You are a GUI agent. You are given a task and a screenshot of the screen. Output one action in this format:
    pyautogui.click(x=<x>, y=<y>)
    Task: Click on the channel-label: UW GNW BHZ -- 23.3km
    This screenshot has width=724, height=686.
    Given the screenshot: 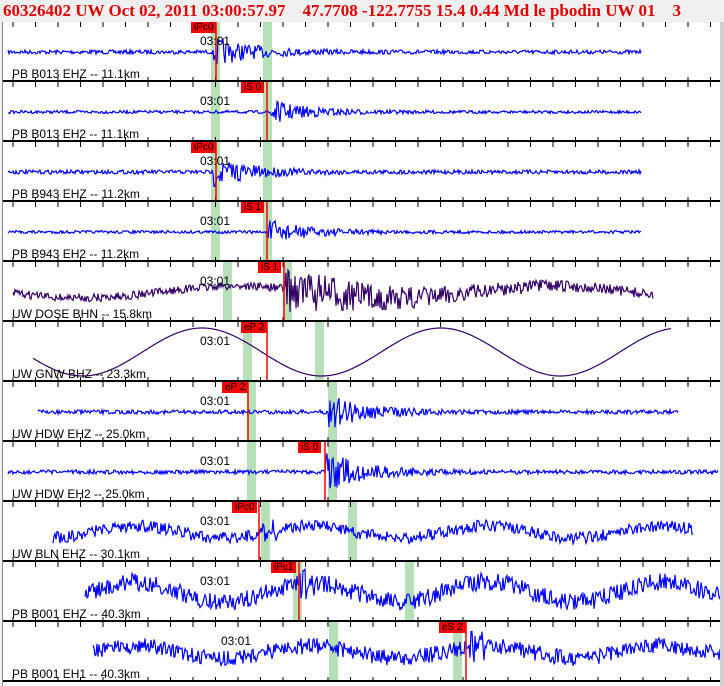 What is the action you would take?
    pyautogui.click(x=79, y=374)
    